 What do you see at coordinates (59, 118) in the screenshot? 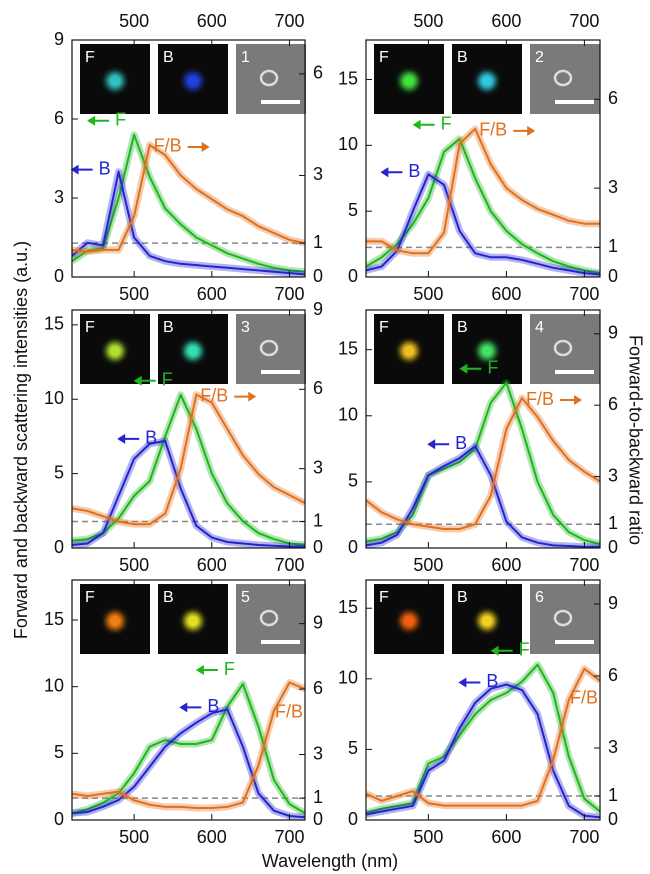
I see `y-tick-label: 6` at bounding box center [59, 118].